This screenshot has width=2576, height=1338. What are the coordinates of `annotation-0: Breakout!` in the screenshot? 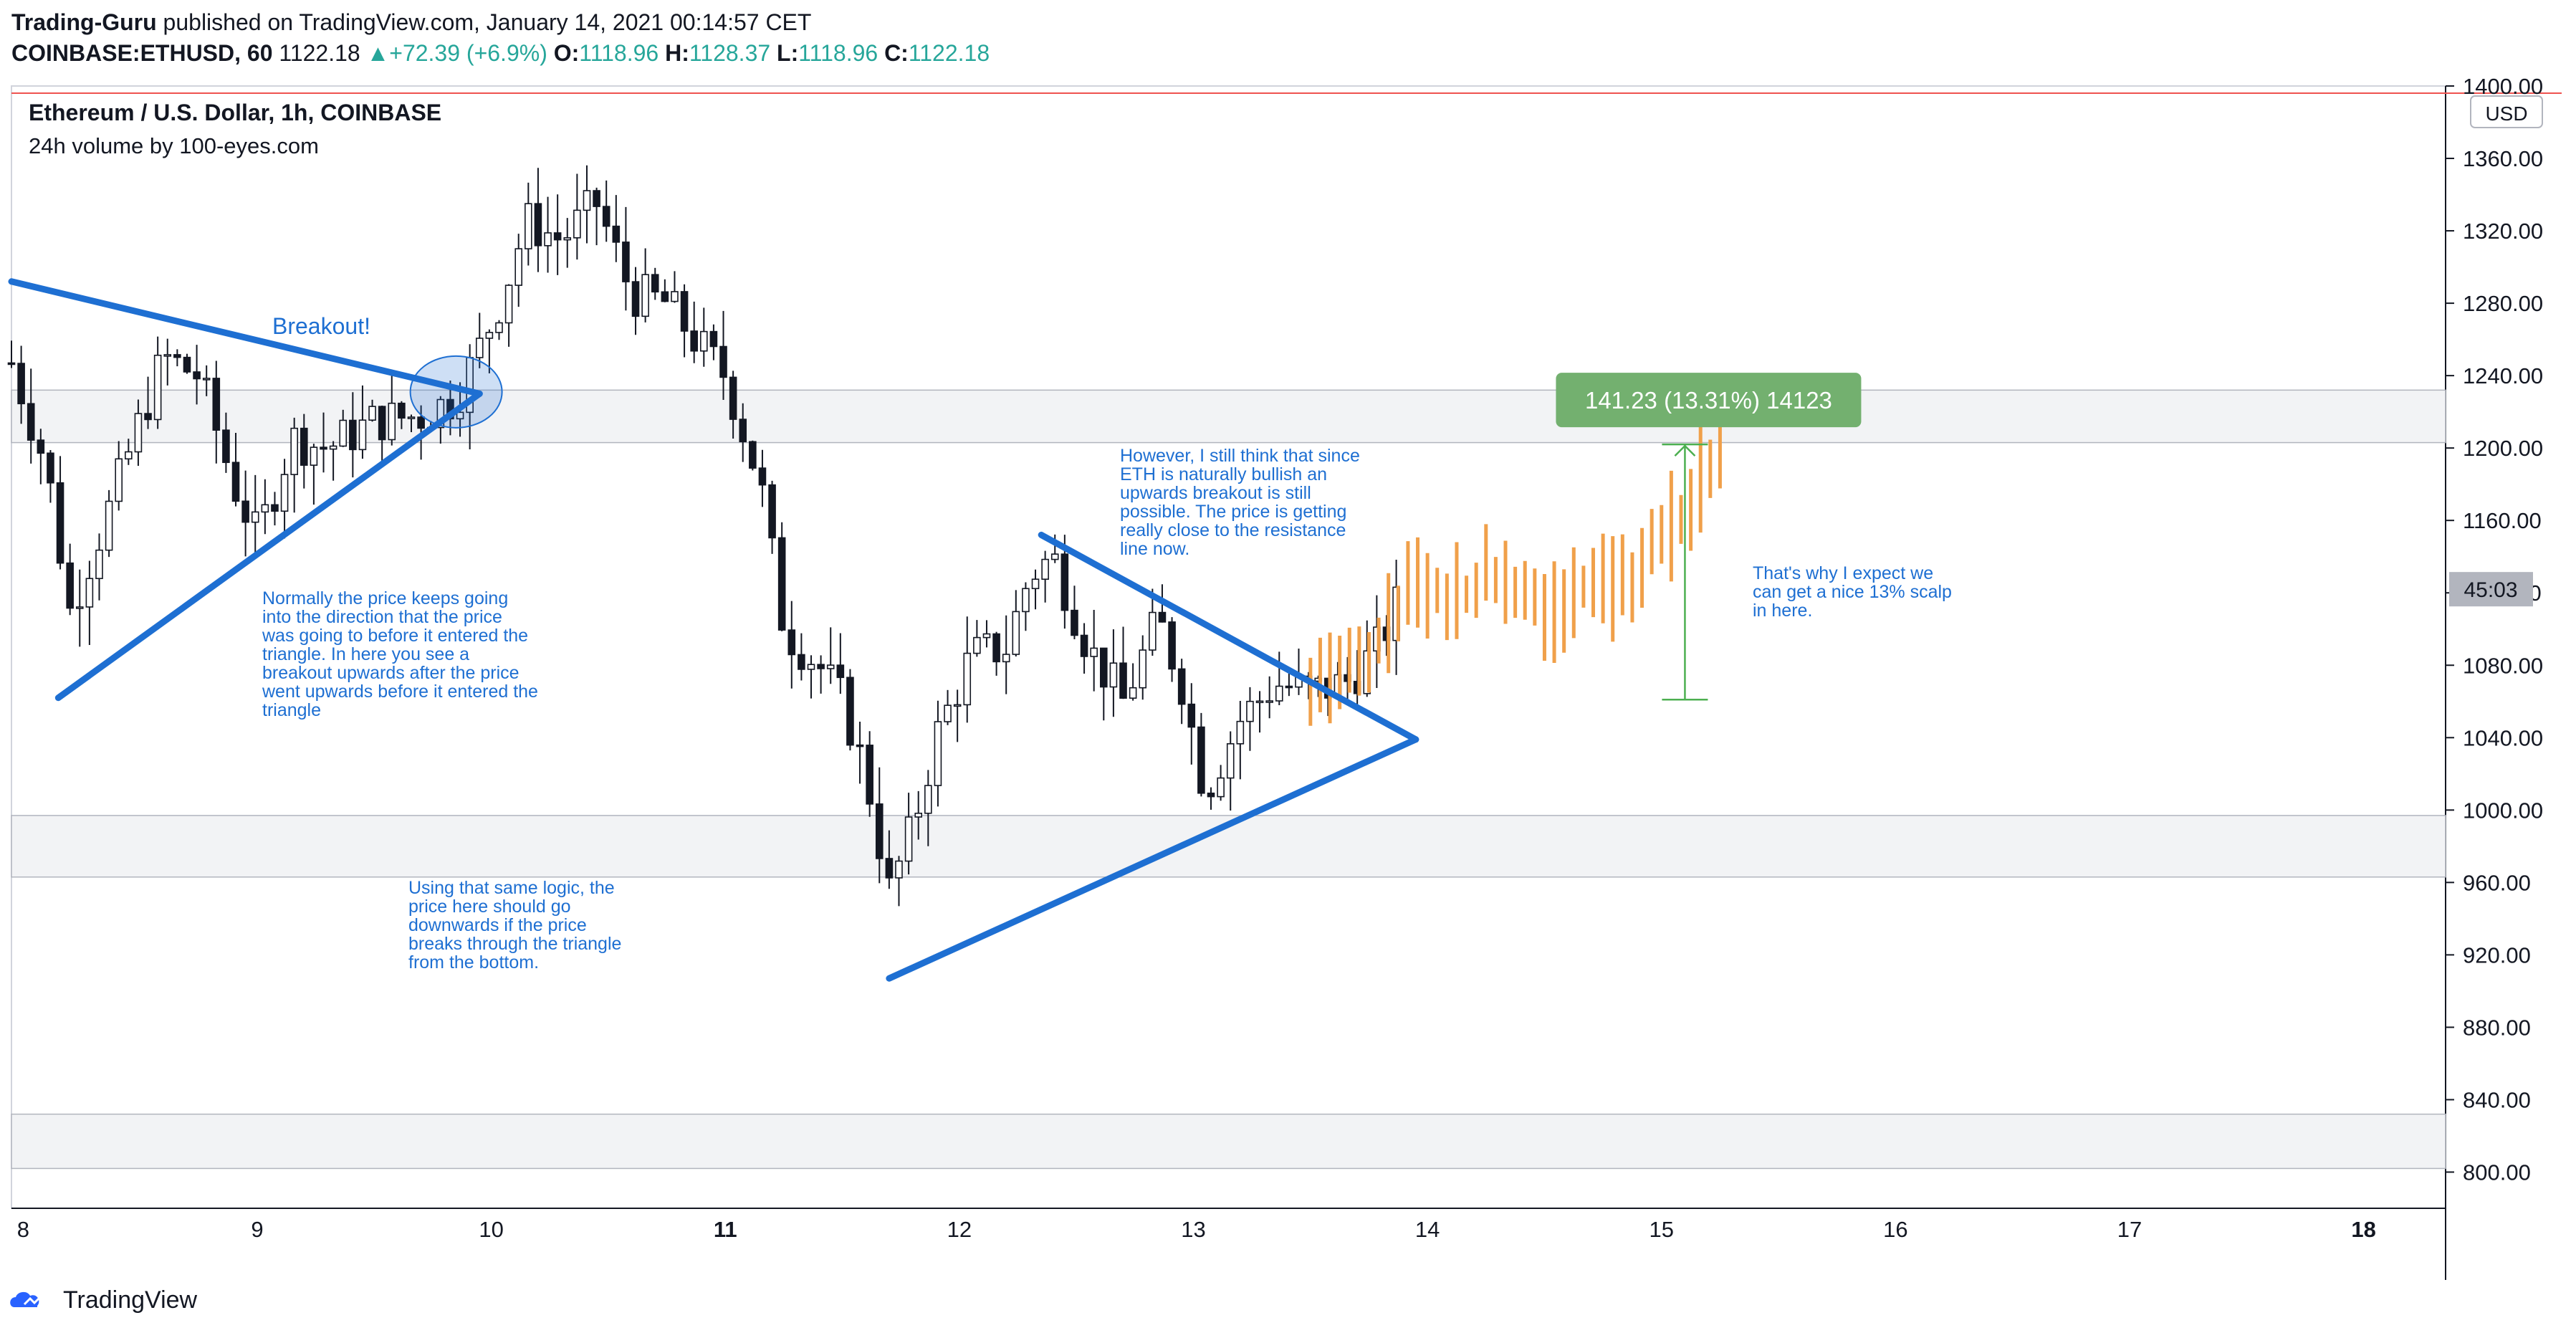 It's located at (321, 326).